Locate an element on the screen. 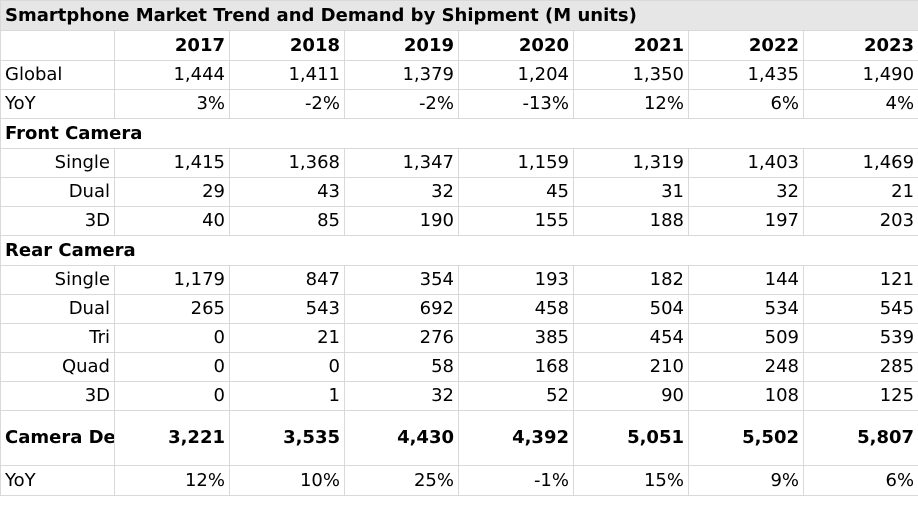  value-cell: 5,051 is located at coordinates (631, 438).